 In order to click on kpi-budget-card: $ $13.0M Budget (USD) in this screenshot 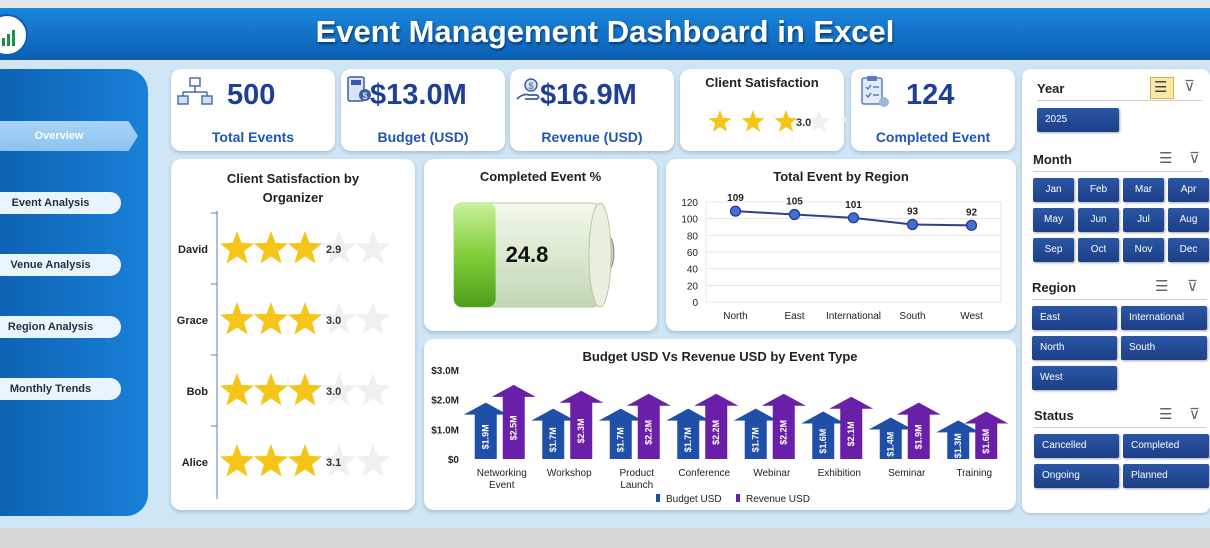, I will do `click(423, 110)`.